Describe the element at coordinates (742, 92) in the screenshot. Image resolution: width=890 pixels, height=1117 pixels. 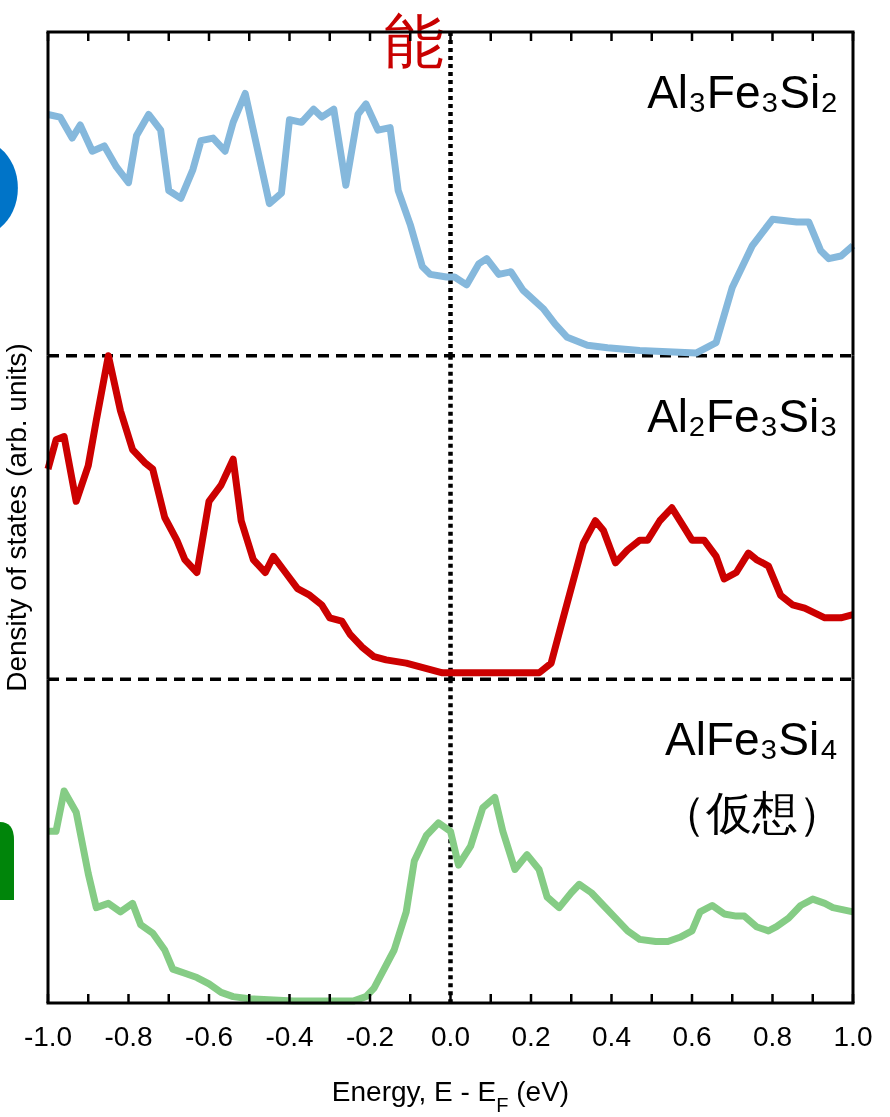
I see `chart-title: Al₃Fe₃Si₂` at that location.